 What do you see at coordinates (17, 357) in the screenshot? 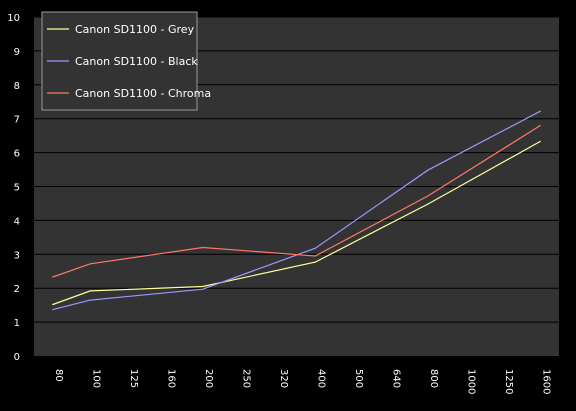
I see `y-tick-label: 0` at bounding box center [17, 357].